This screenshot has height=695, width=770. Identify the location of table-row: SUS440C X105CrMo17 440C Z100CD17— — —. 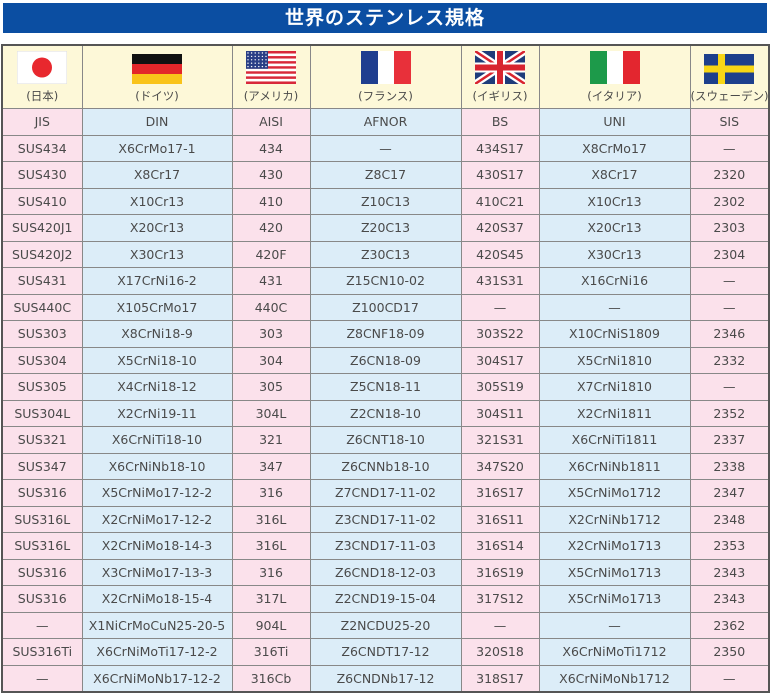
(385, 307).